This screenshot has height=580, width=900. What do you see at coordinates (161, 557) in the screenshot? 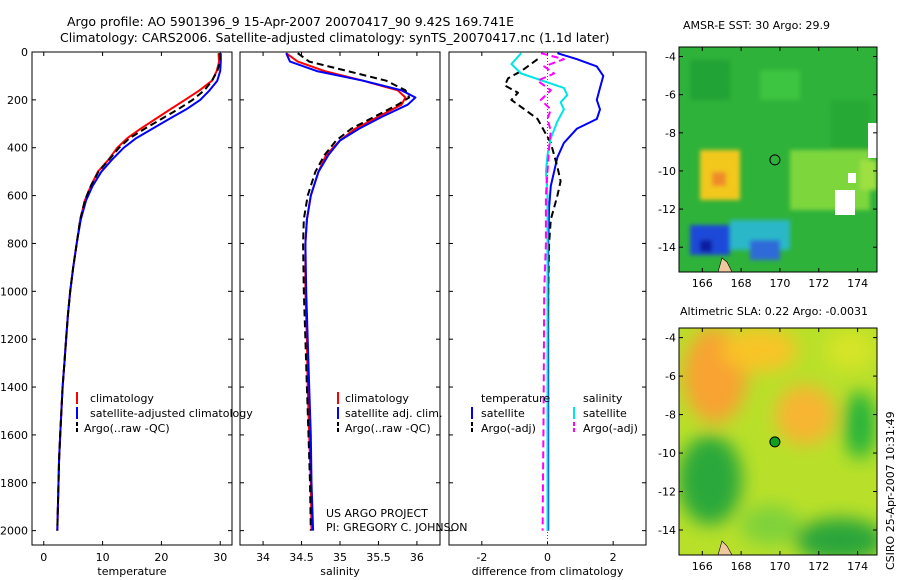
I see `x-tick-label: 20` at bounding box center [161, 557].